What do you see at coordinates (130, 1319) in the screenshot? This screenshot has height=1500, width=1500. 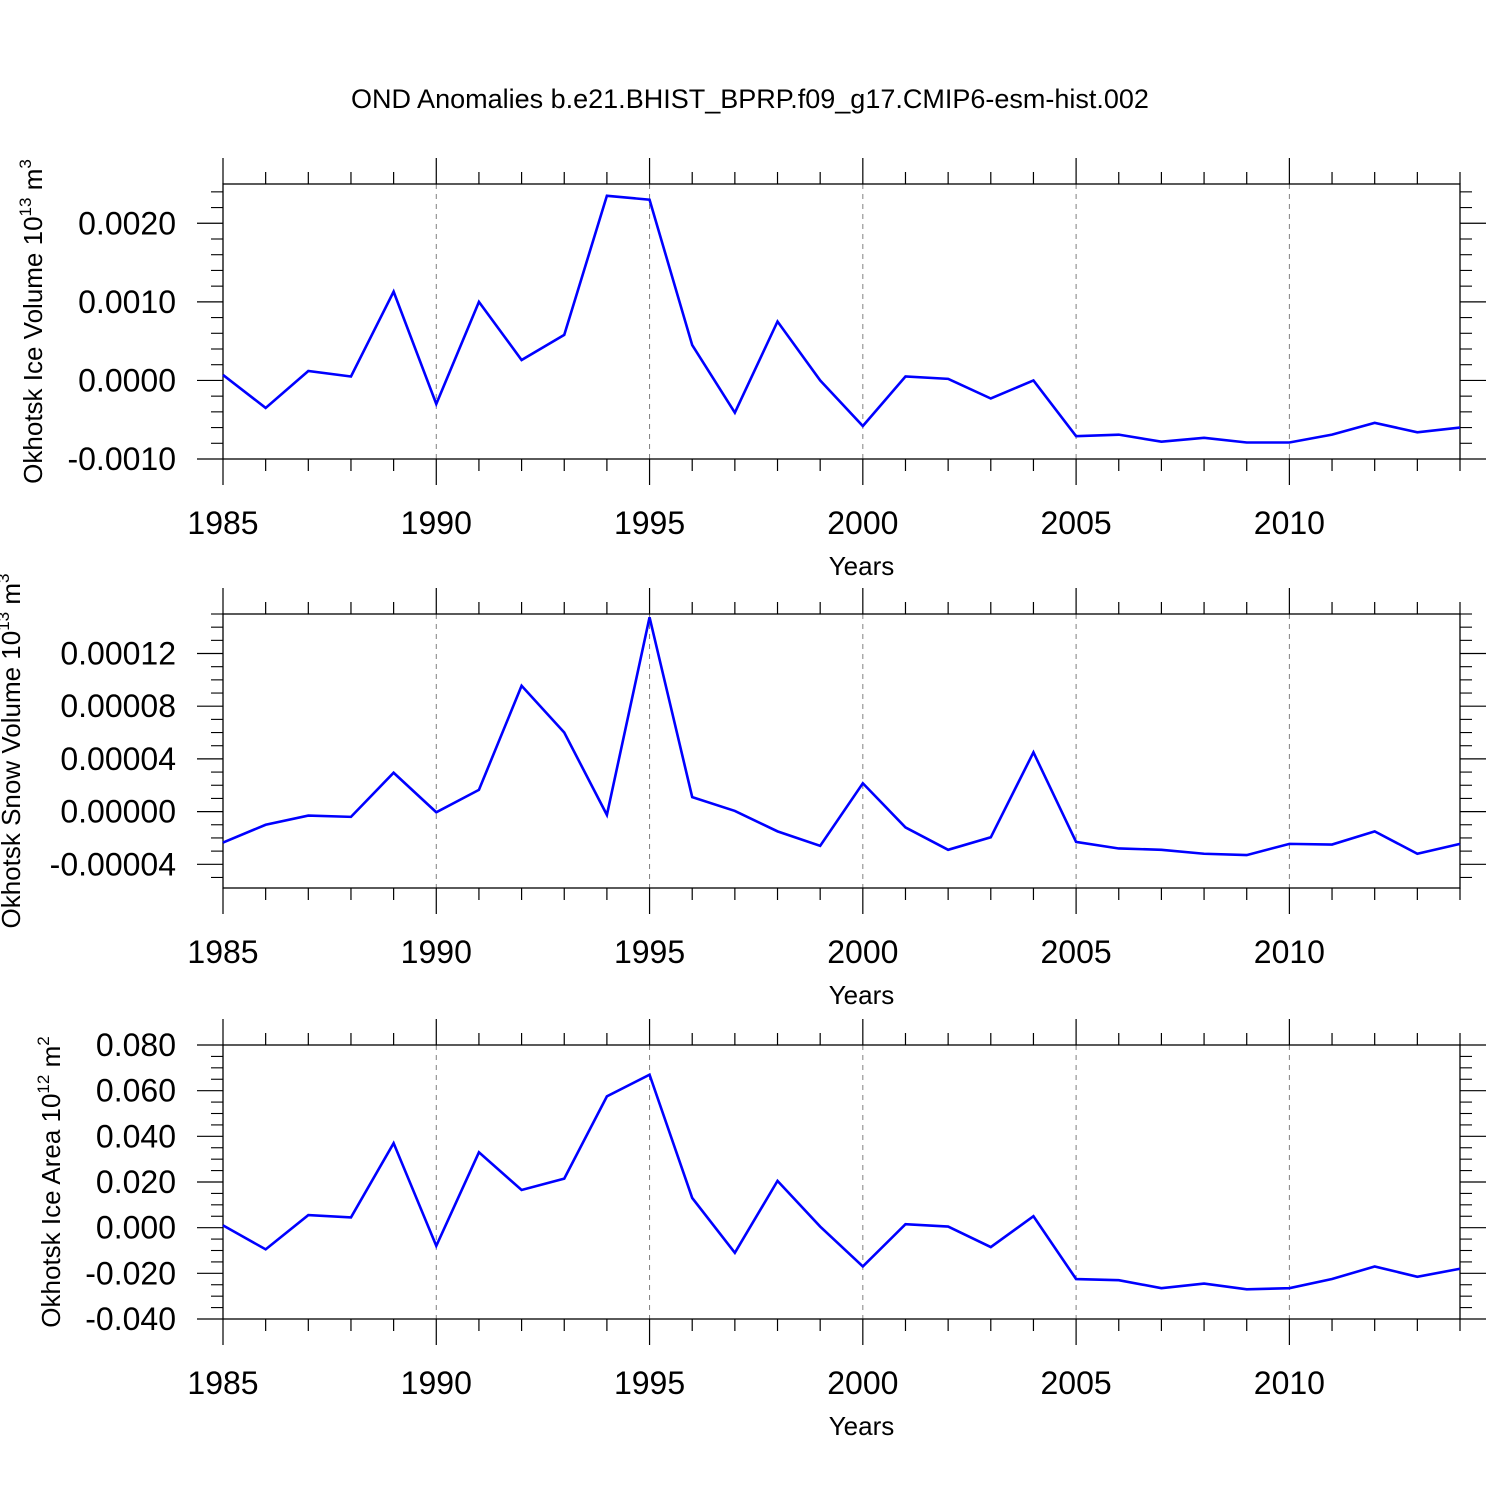 I see `y-tick-label: -0.040` at bounding box center [130, 1319].